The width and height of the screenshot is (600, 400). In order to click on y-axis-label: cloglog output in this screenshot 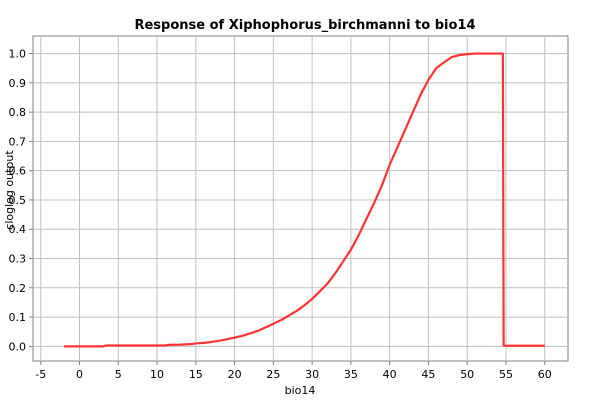, I will do `click(9, 190)`.